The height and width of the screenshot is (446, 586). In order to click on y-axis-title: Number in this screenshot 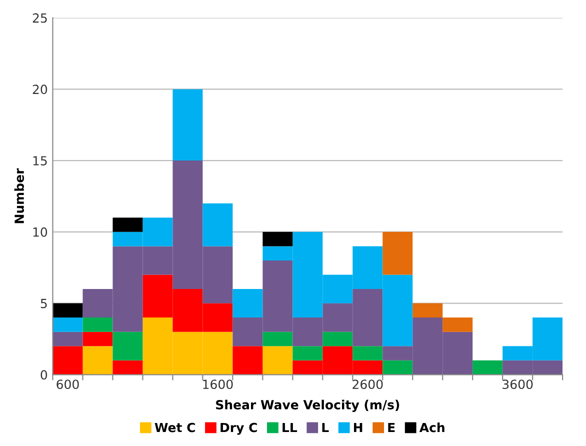, I will do `click(19, 196)`.